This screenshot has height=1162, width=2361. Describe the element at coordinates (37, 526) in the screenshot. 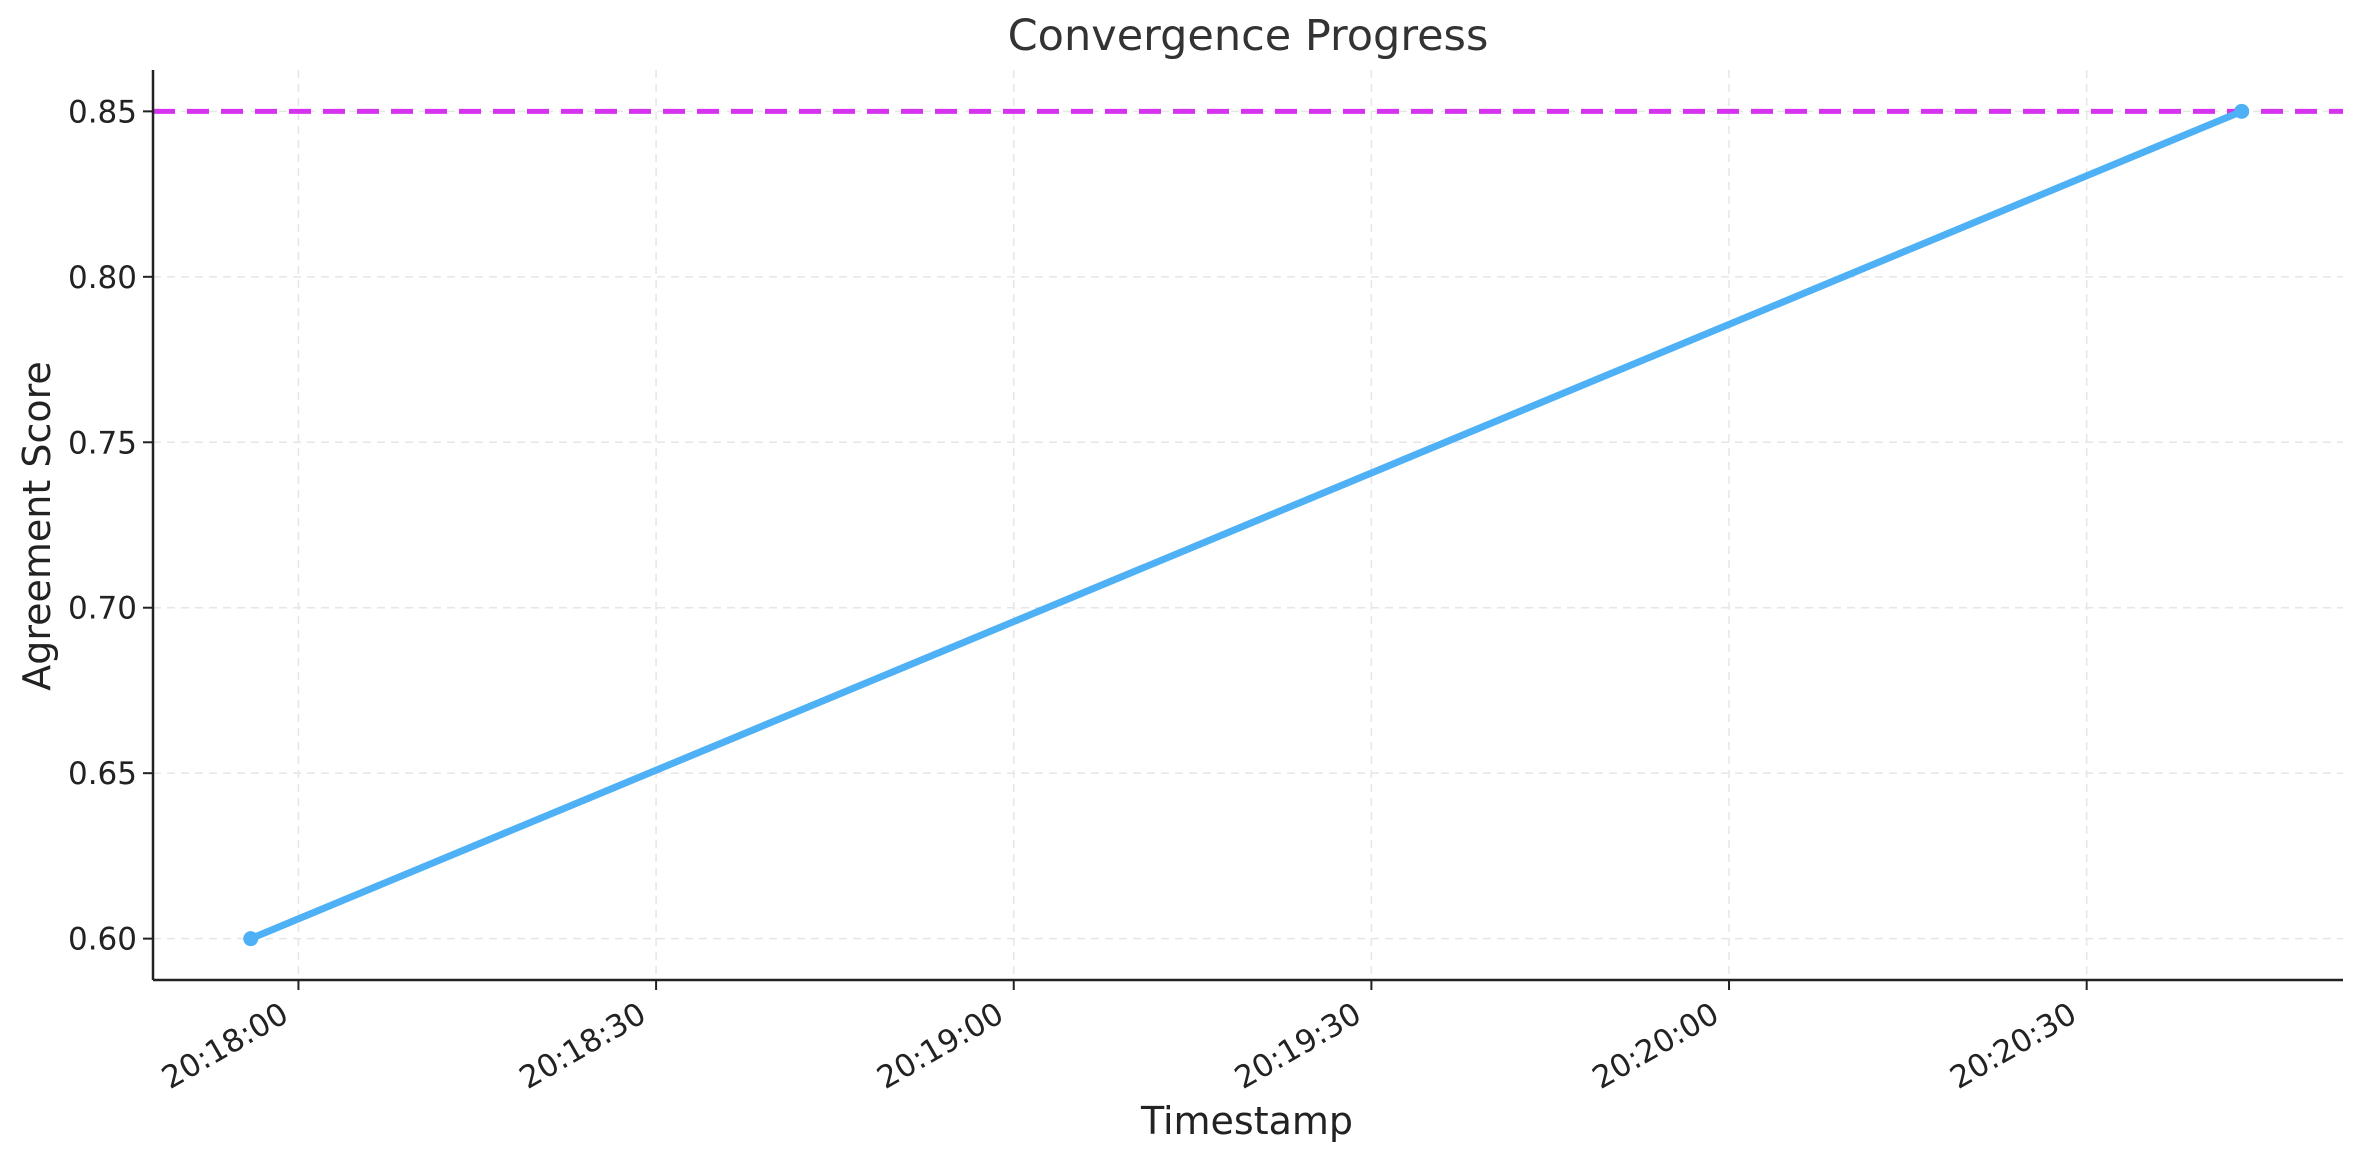

I see `y-axis-label: Agreement Score` at that location.